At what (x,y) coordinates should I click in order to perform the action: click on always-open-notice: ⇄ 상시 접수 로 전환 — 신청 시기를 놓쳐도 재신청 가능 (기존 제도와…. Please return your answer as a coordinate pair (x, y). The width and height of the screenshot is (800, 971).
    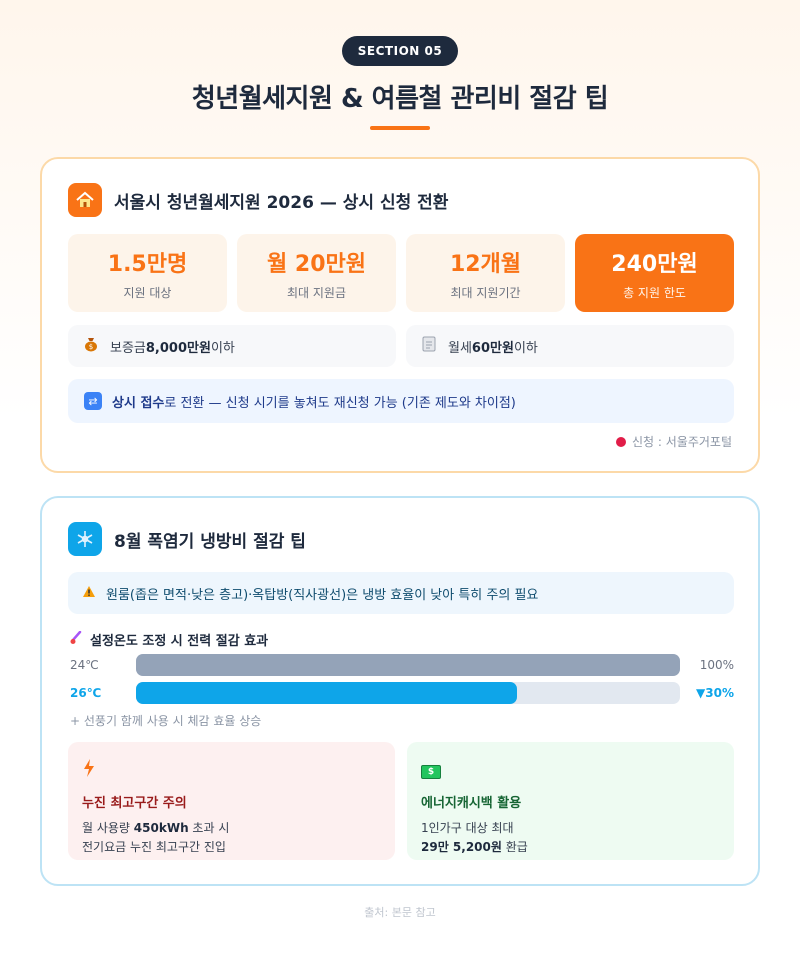
    Looking at the image, I should click on (401, 401).